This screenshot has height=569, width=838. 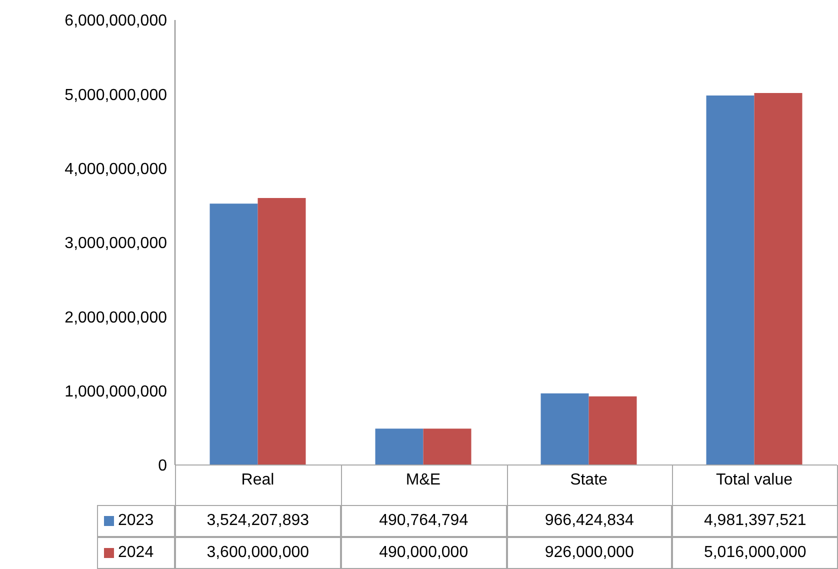 I want to click on y-tick-label: 2,000,000,000, so click(x=116, y=317).